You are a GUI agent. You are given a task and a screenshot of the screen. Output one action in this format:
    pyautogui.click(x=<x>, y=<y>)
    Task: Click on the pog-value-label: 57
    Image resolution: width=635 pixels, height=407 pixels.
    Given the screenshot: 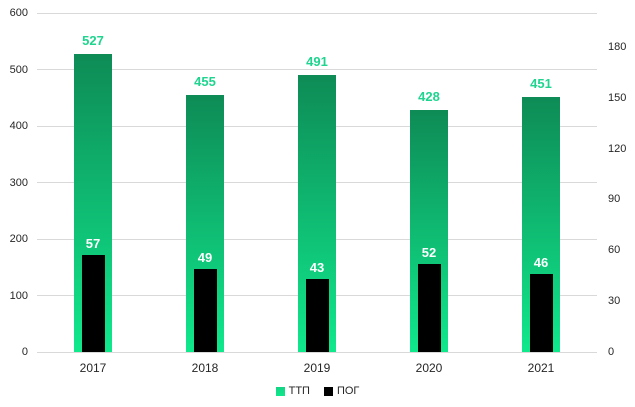 What is the action you would take?
    pyautogui.click(x=93, y=244)
    